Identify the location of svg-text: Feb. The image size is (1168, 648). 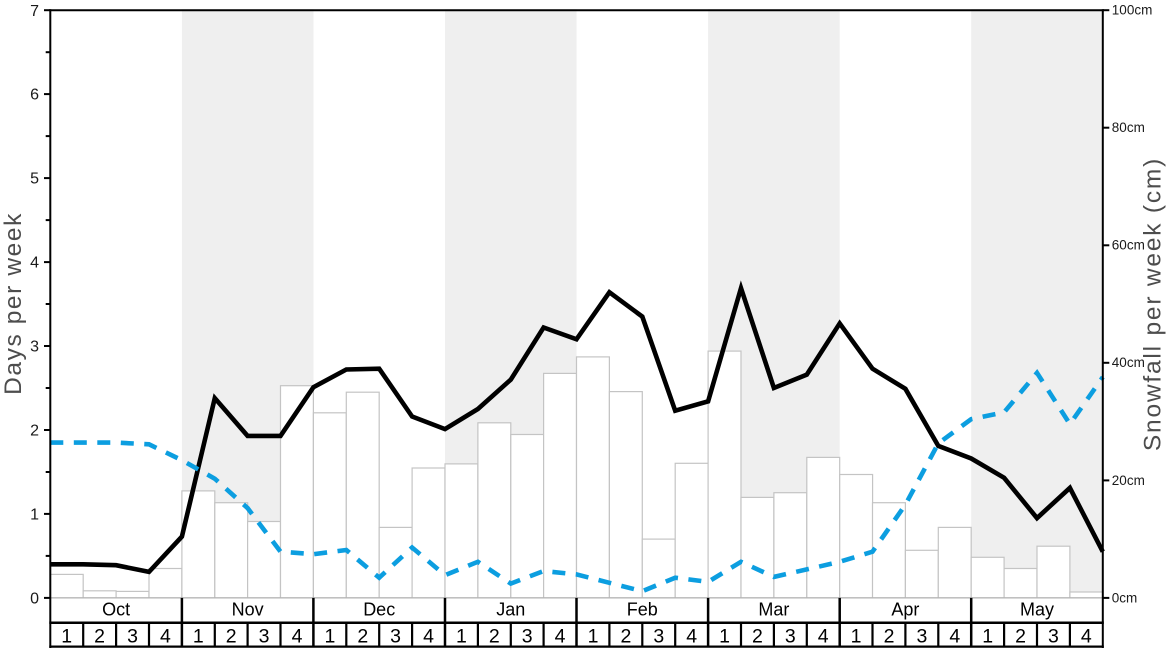
(642, 609).